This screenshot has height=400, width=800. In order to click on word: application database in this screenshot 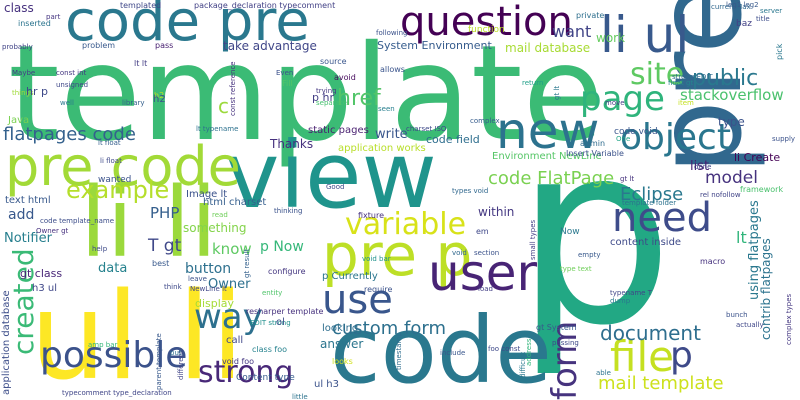, I will do `click(6, 342)`.